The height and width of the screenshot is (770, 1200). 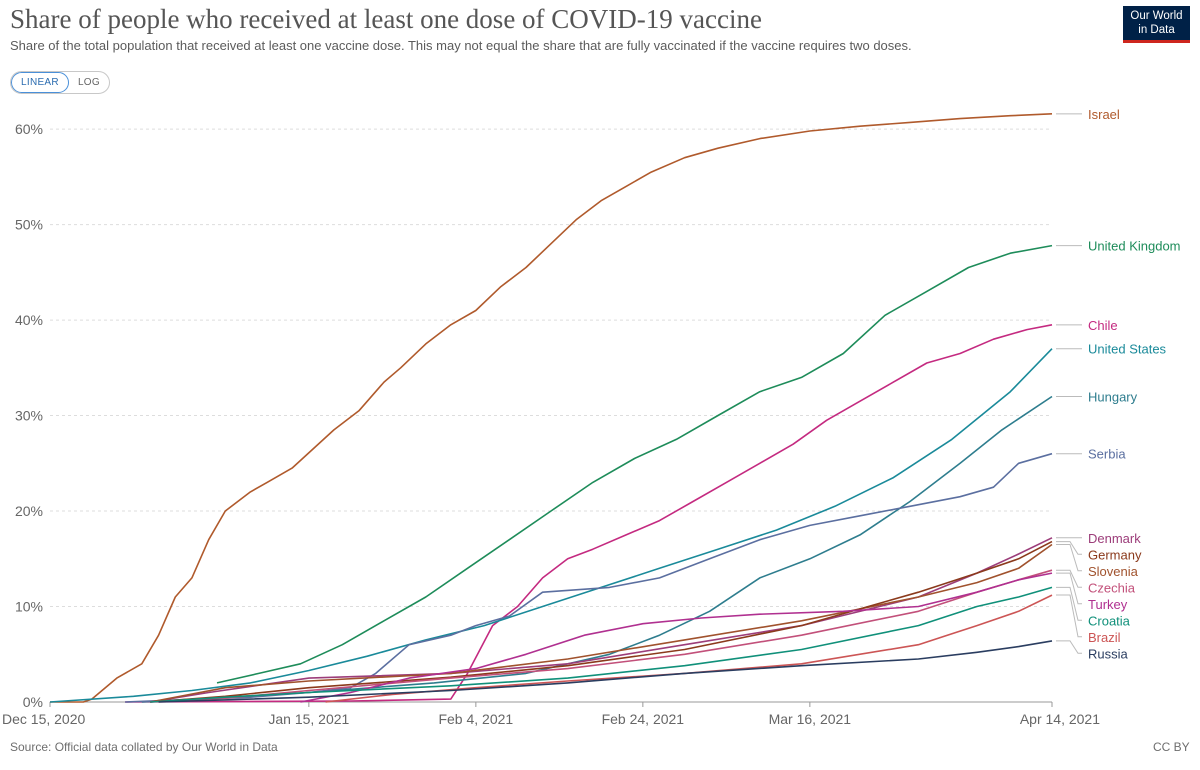 I want to click on license-link: CC BY, so click(x=1171, y=747).